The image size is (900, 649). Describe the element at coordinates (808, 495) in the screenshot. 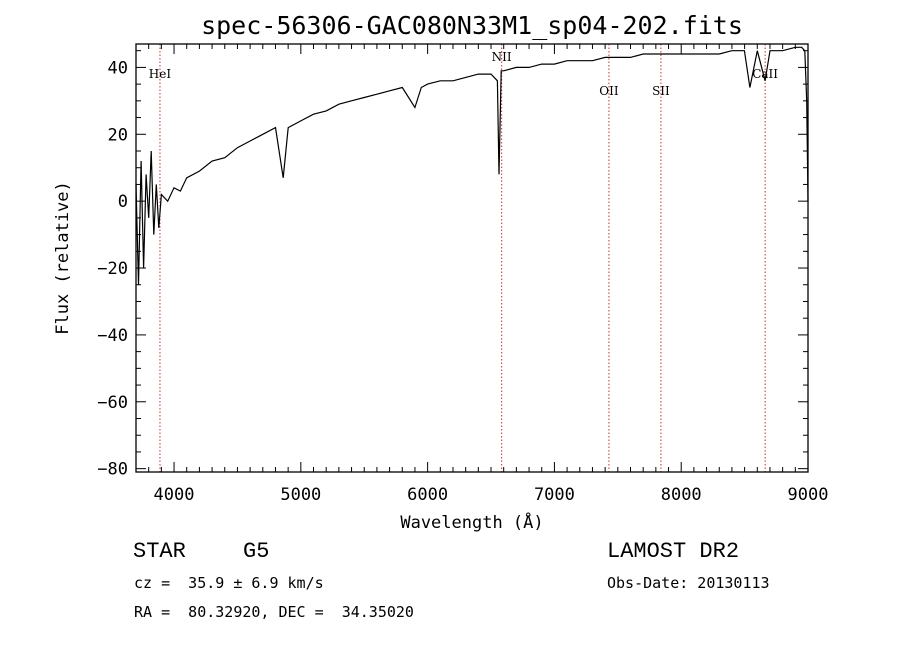

I see `x-tick-label: 9000` at that location.